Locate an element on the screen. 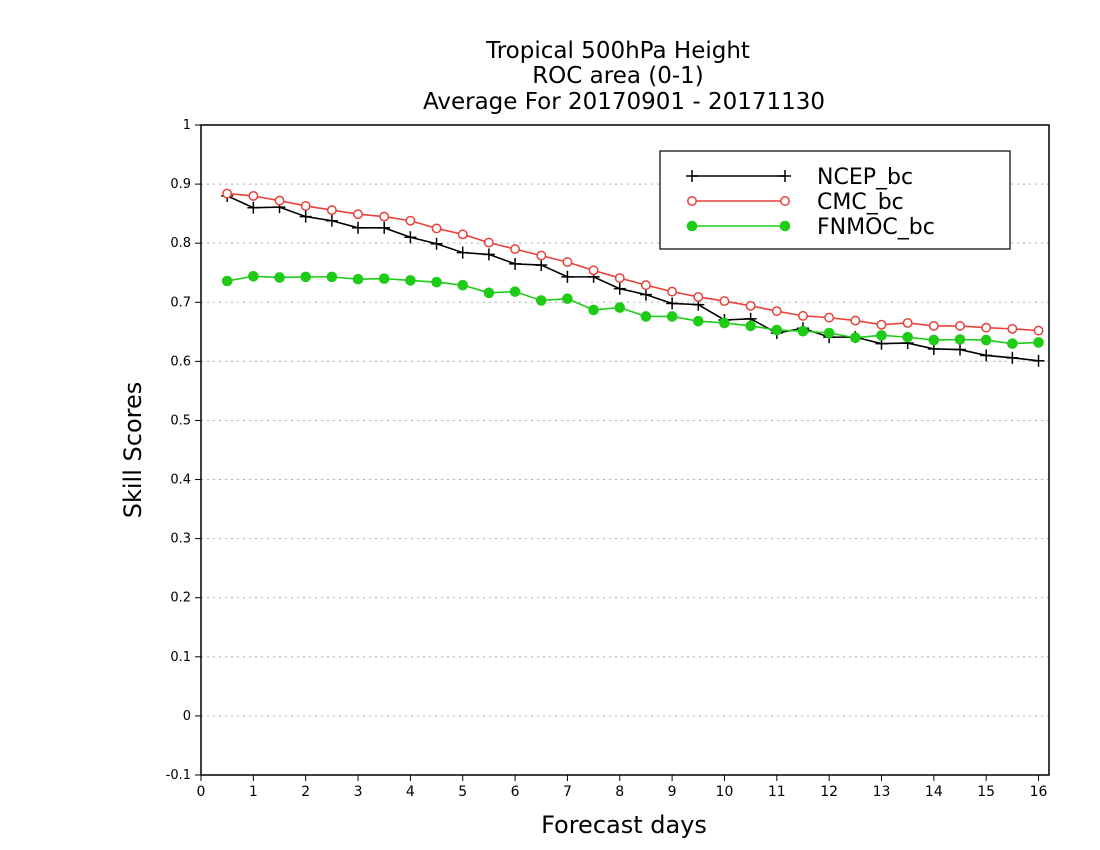  y-tick-label: 0 is located at coordinates (187, 716).